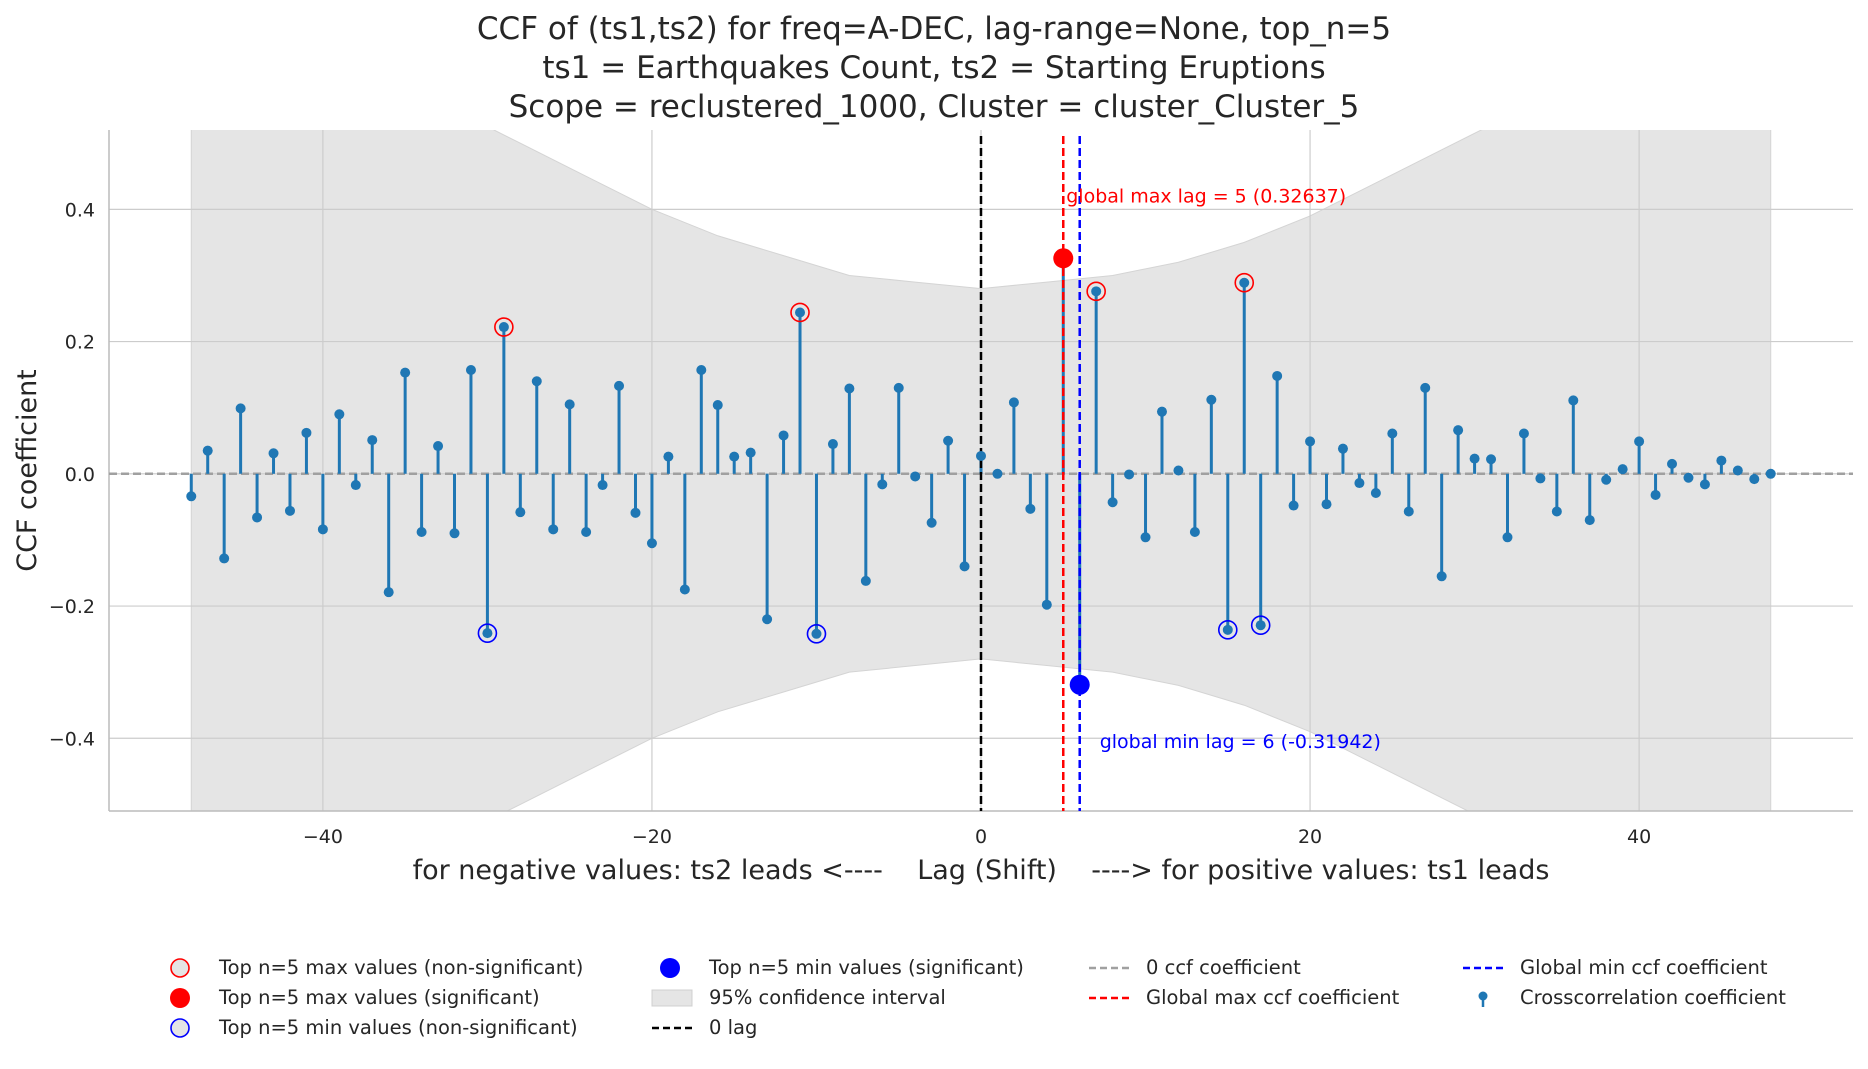 The image size is (1868, 1069). I want to click on global-max-annotation: global max lag = 5 (0.32637), so click(1206, 197).